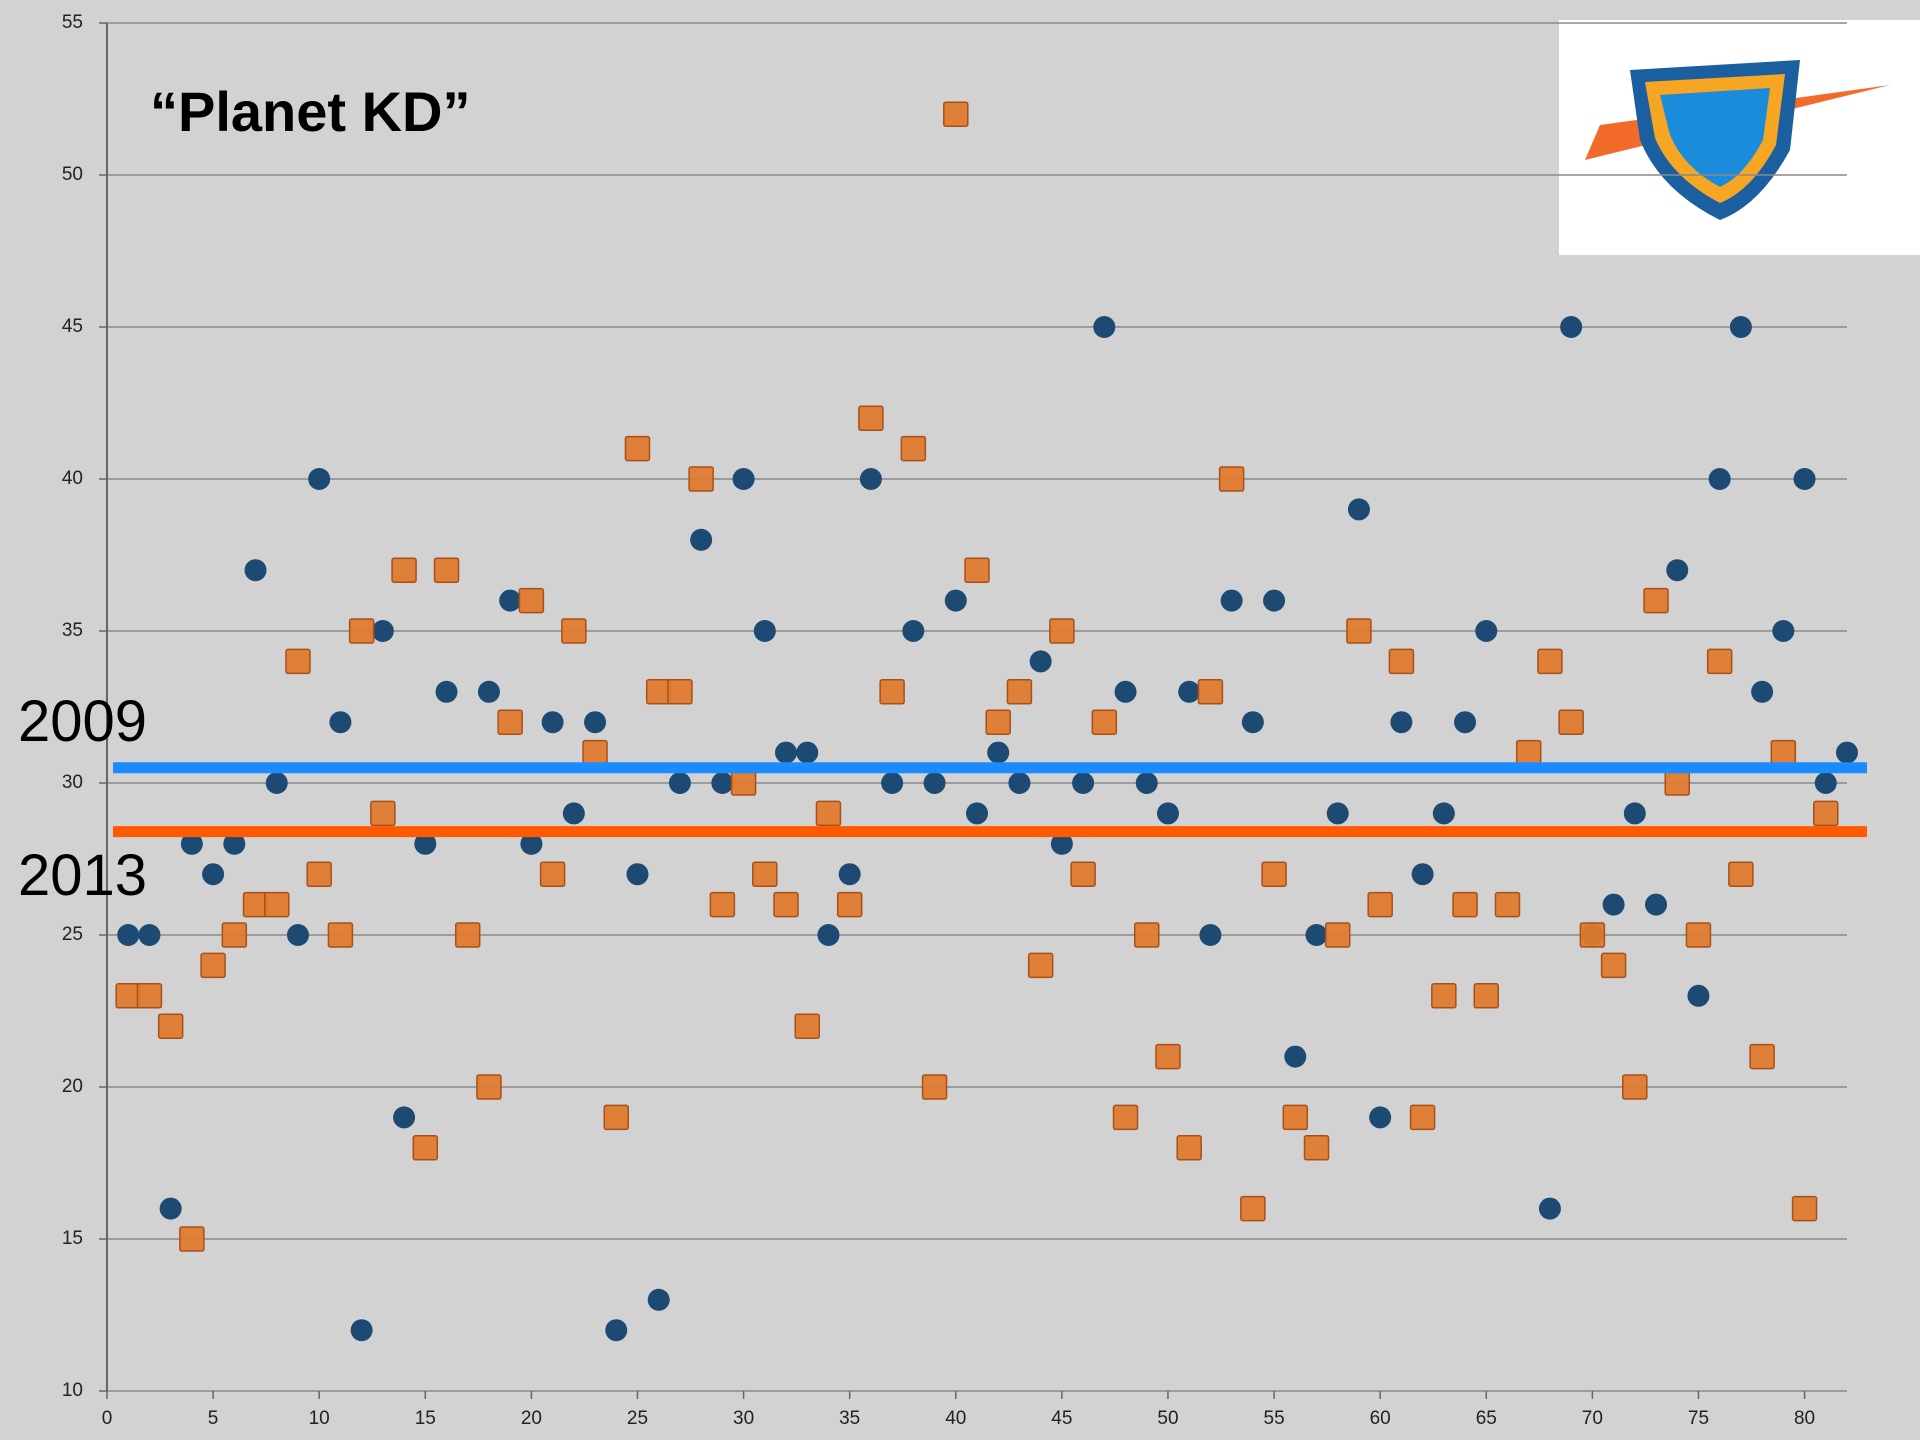 The image size is (1920, 1440). I want to click on x-tick-label: 20, so click(531, 1418).